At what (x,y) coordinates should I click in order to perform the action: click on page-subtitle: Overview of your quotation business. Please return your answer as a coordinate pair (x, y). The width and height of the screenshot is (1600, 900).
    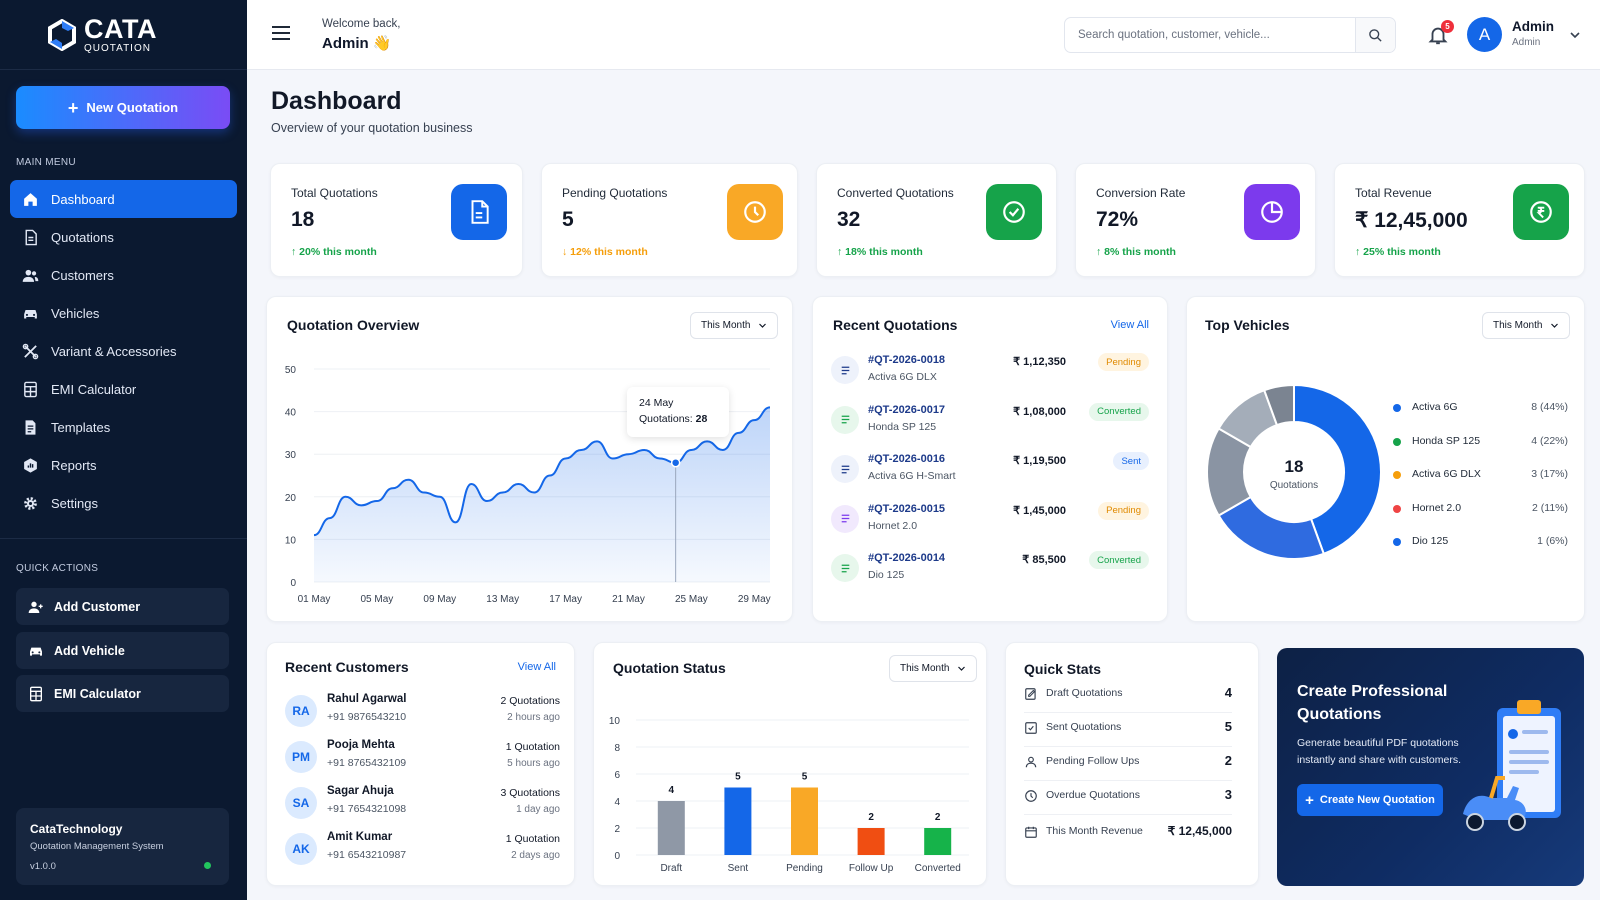
    Looking at the image, I should click on (372, 128).